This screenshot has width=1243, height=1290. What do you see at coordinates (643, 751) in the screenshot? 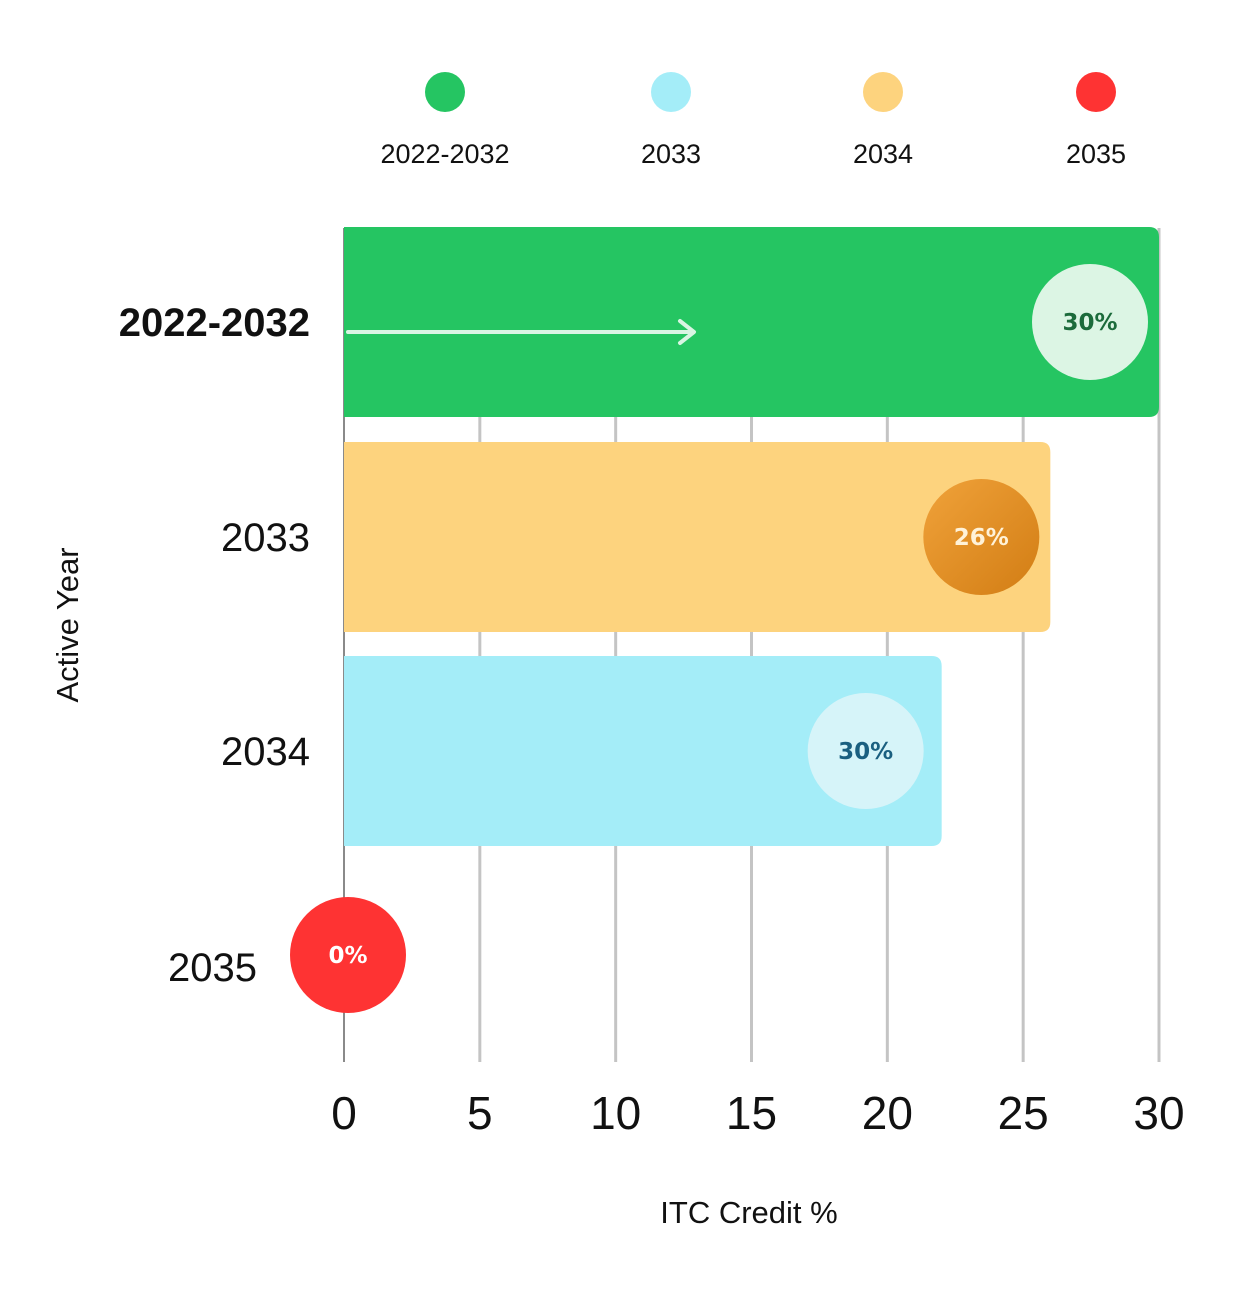
I see `bar-2034` at bounding box center [643, 751].